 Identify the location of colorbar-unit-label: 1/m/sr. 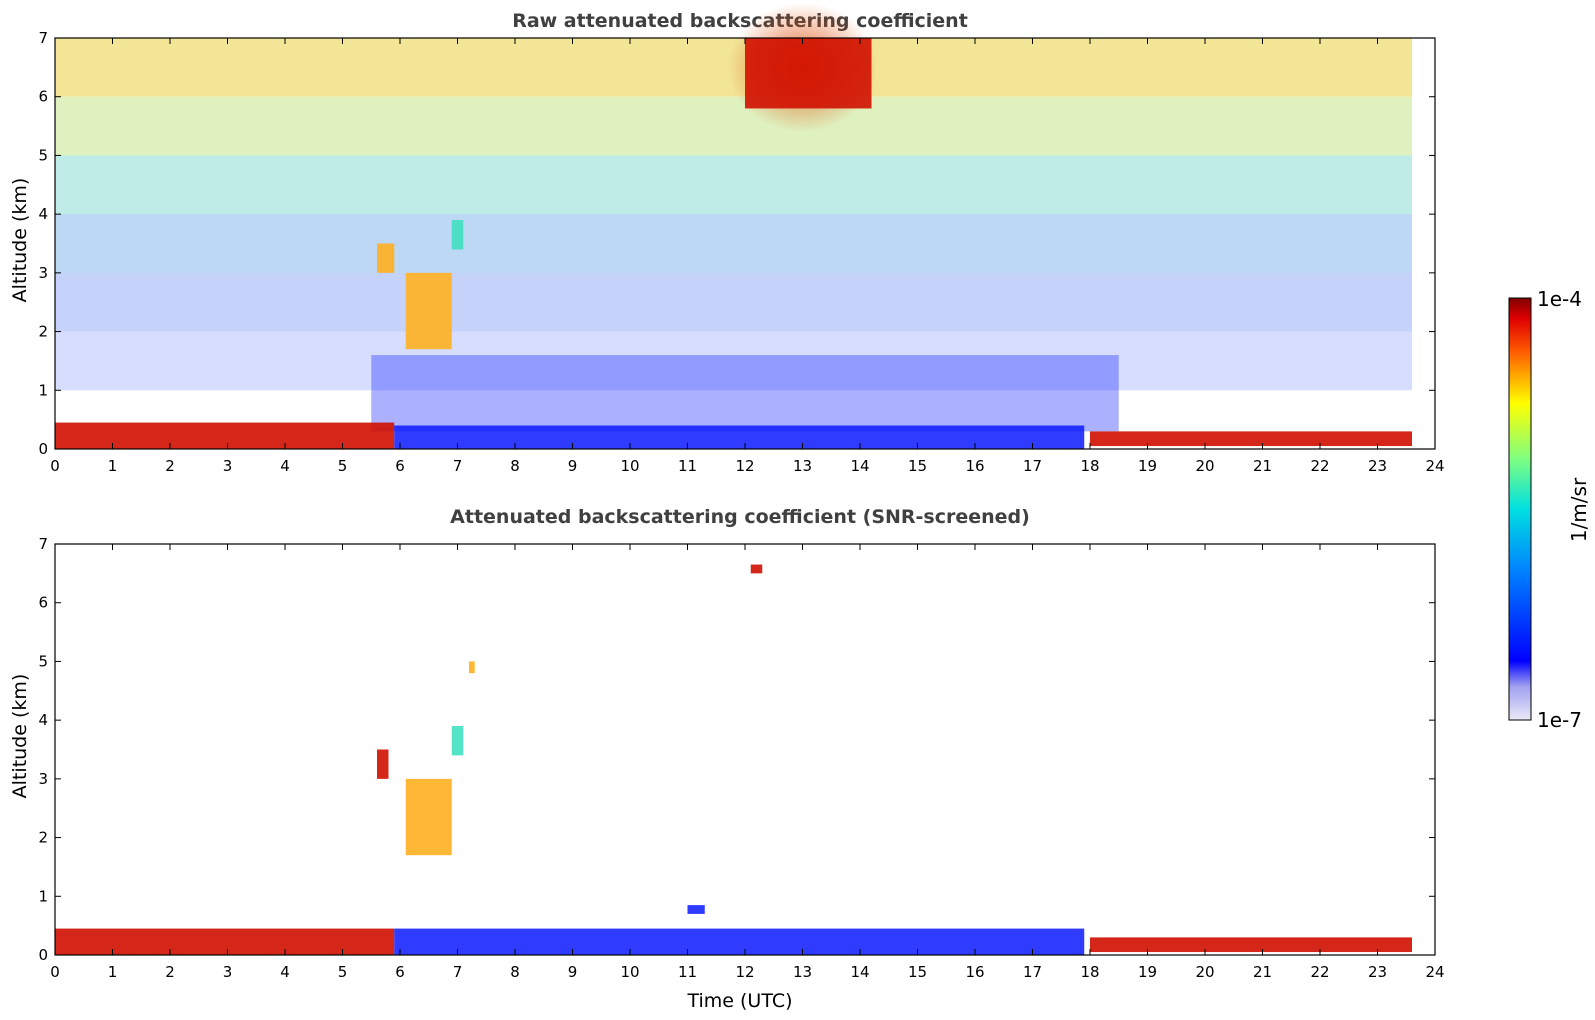
(1579, 509).